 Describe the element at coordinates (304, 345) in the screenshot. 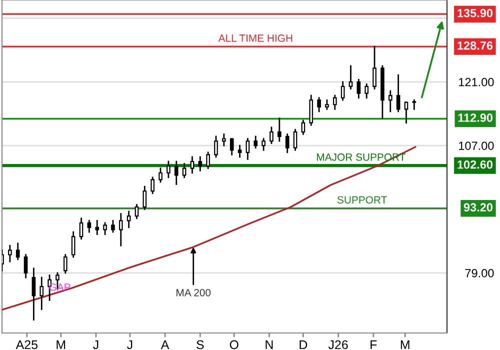

I see `x-tick-label: D` at that location.